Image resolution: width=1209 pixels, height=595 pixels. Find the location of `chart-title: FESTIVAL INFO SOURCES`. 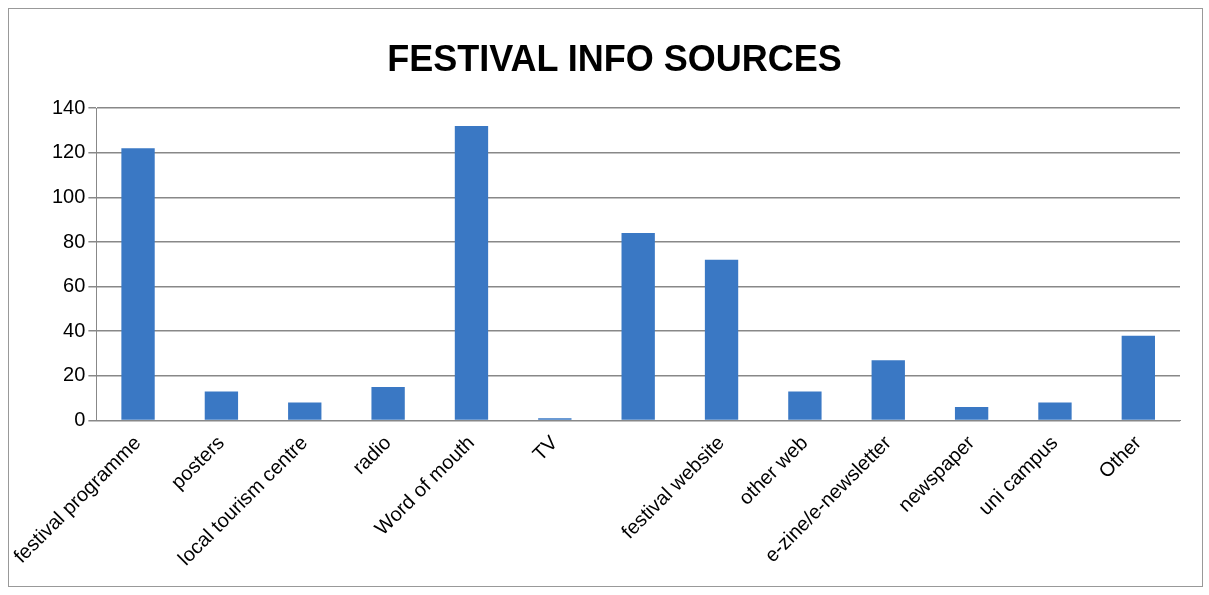

chart-title: FESTIVAL INFO SOURCES is located at coordinates (614, 58).